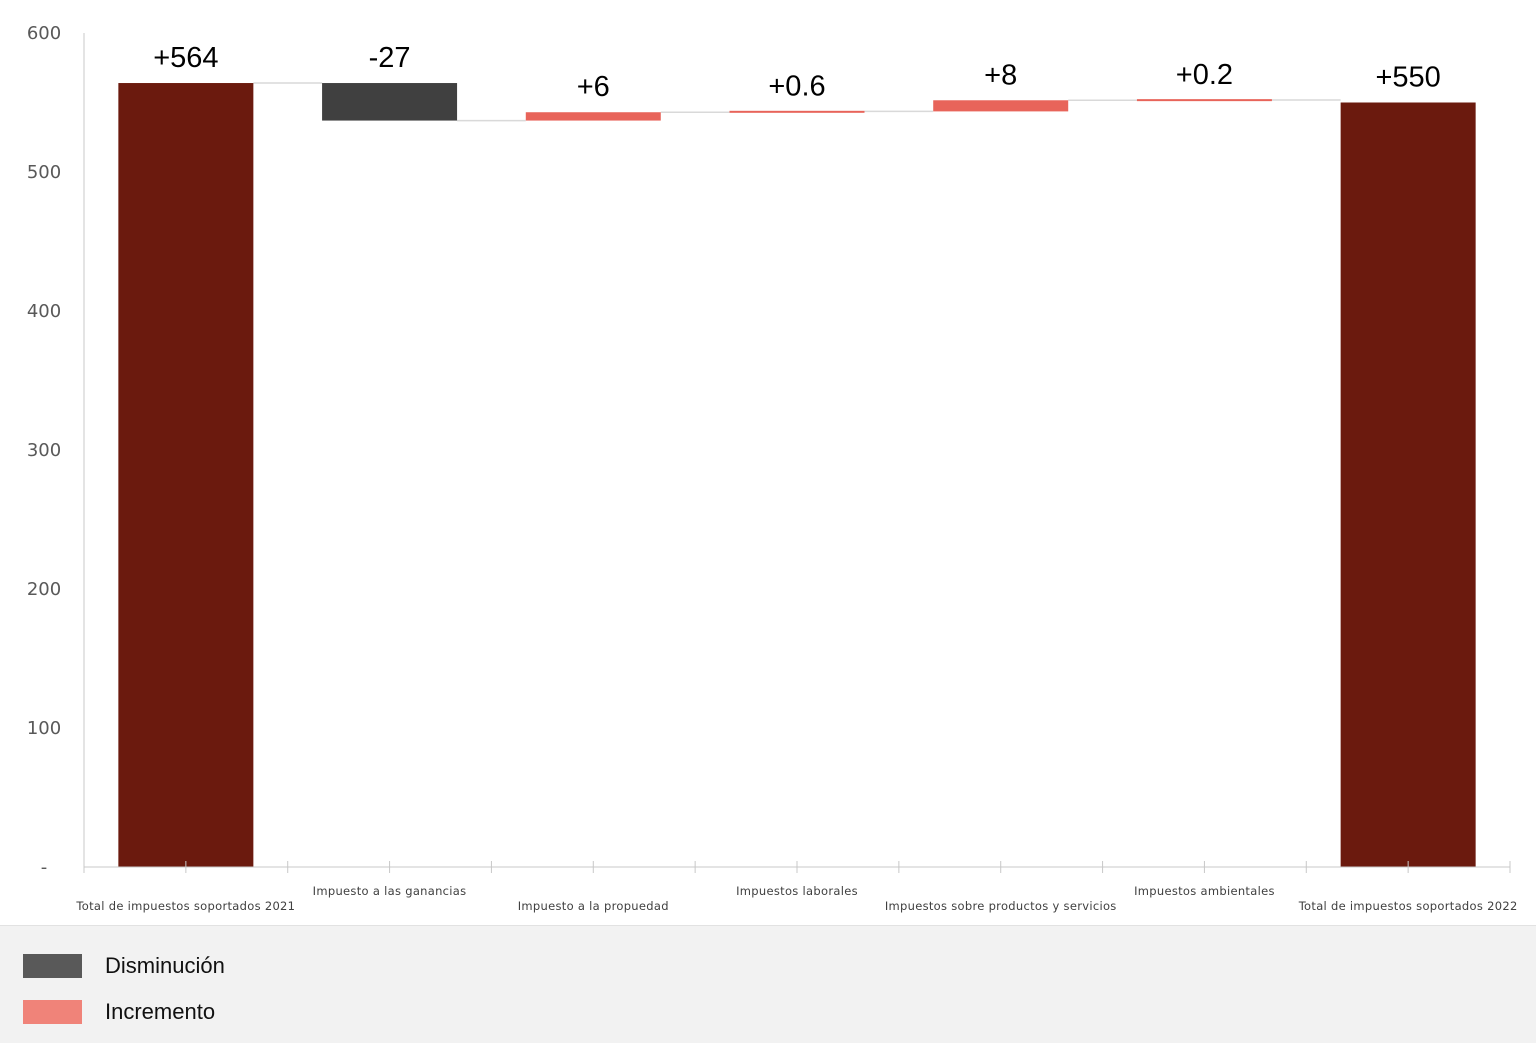  I want to click on x-category-label: Impuesto a las ganancias, so click(390, 891).